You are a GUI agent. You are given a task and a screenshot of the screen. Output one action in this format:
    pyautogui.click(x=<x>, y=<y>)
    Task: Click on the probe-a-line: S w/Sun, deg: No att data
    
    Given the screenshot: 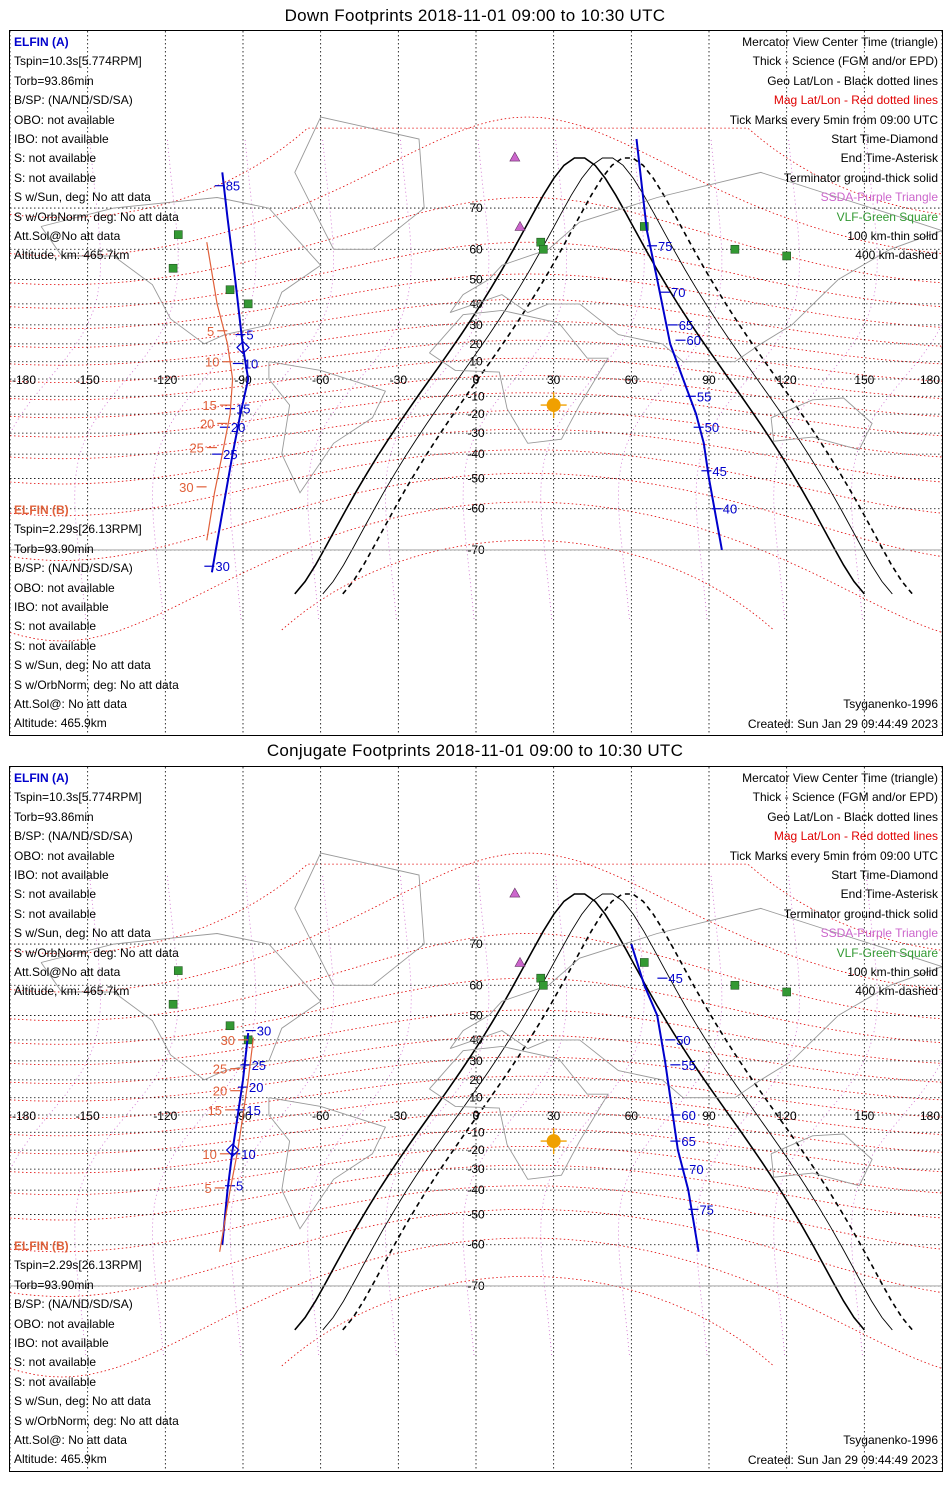 What is the action you would take?
    pyautogui.click(x=82, y=197)
    